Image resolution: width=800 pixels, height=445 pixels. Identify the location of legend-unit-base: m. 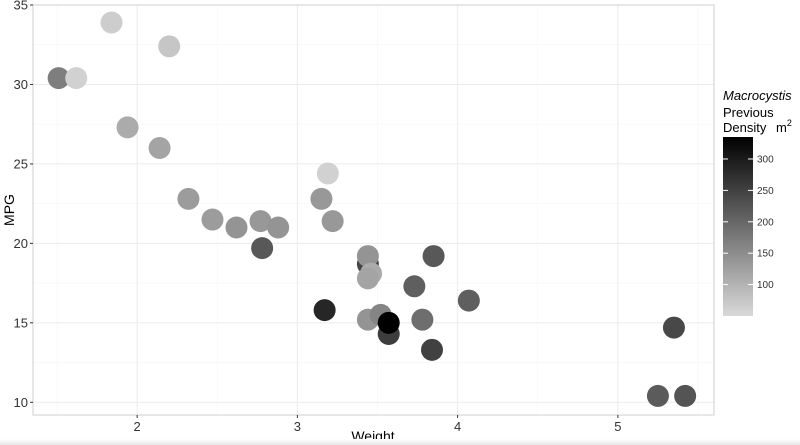
(781, 127).